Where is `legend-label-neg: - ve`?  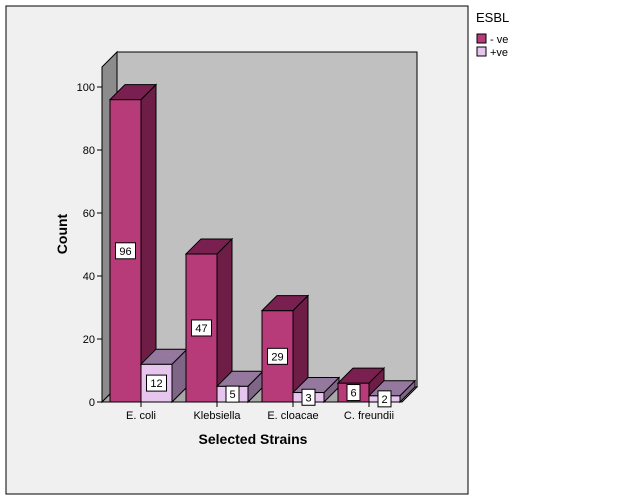
legend-label-neg: - ve is located at coordinates (499, 40).